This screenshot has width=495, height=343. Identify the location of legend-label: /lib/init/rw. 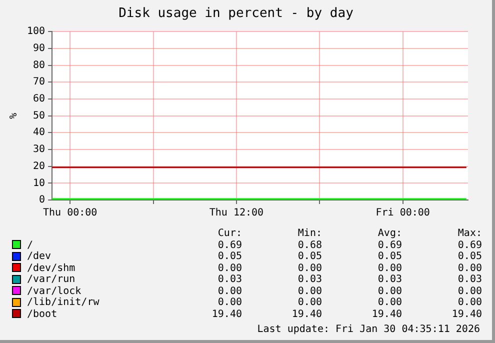
(63, 302).